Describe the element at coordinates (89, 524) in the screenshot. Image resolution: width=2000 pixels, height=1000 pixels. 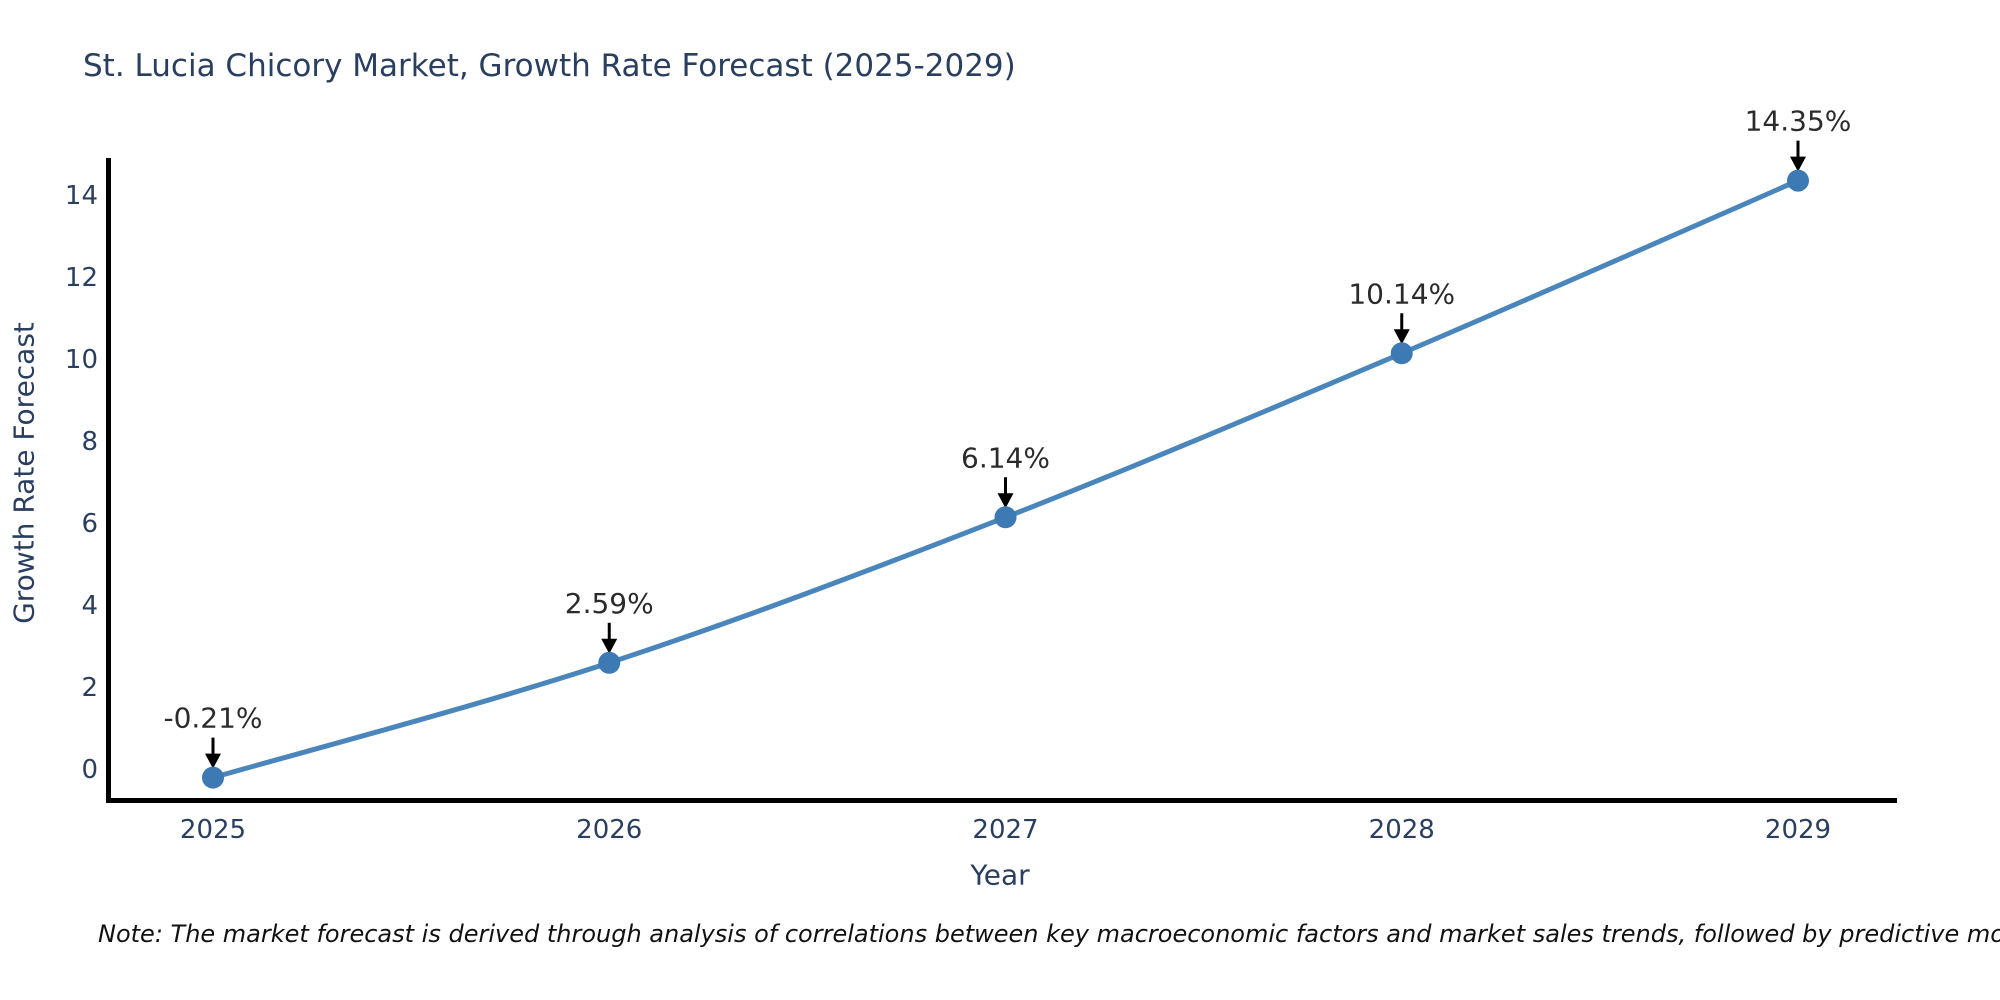
I see `y-tick-label: 6` at that location.